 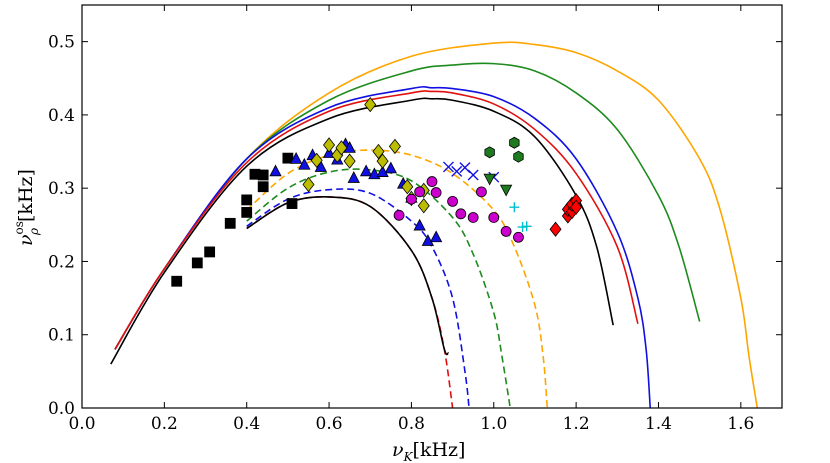 What do you see at coordinates (26, 240) in the screenshot?
I see `y-axis-symbol: ν` at bounding box center [26, 240].